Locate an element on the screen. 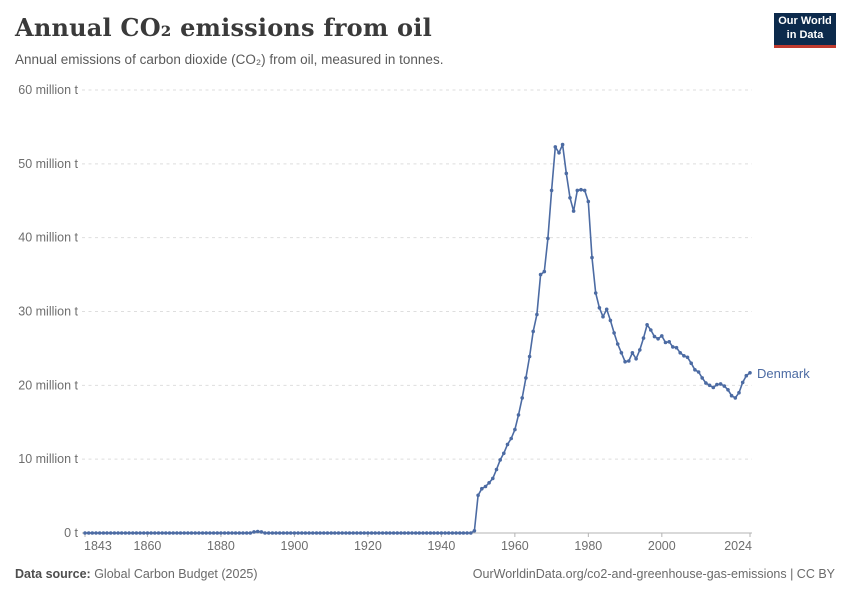 The image size is (850, 600). owid-logo: Our World in Data is located at coordinates (805, 30).